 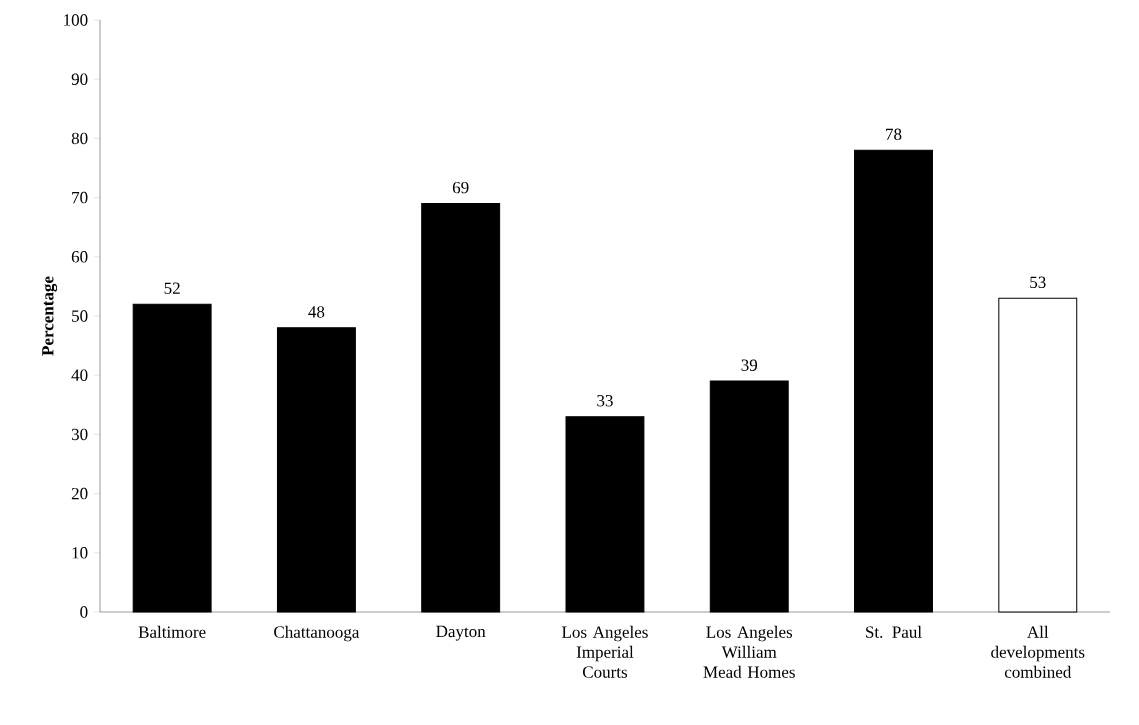 I want to click on x-tick-label: Chattanooga, so click(x=317, y=633).